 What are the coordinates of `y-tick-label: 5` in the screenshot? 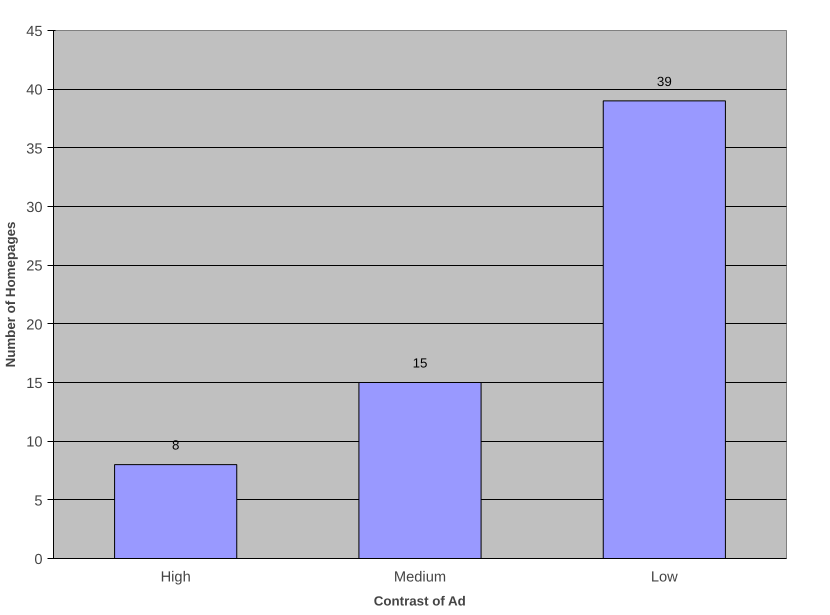 It's located at (38, 501).